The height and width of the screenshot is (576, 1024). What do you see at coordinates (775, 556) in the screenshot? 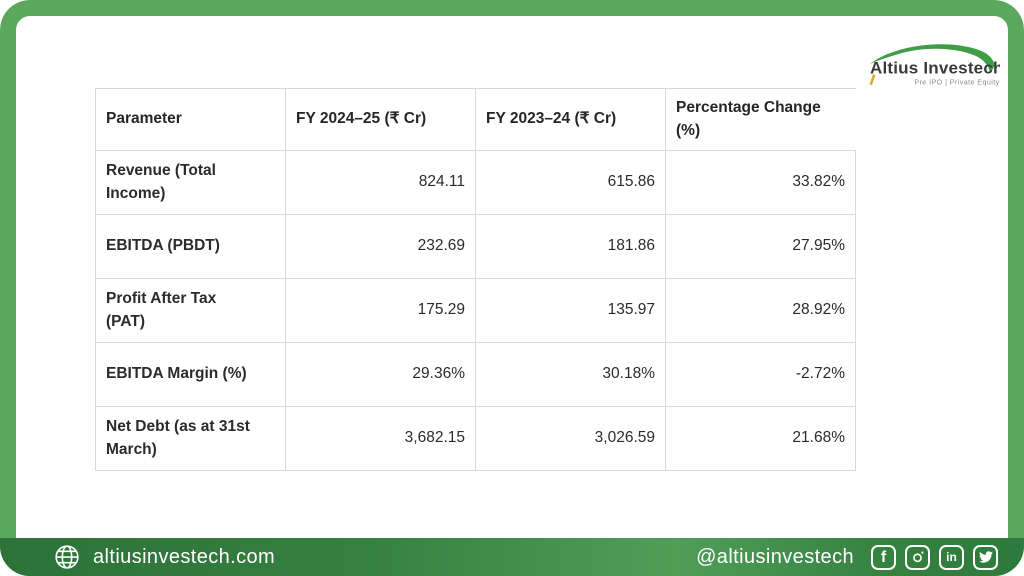
I see `social-handle: @altiusinvestech` at bounding box center [775, 556].